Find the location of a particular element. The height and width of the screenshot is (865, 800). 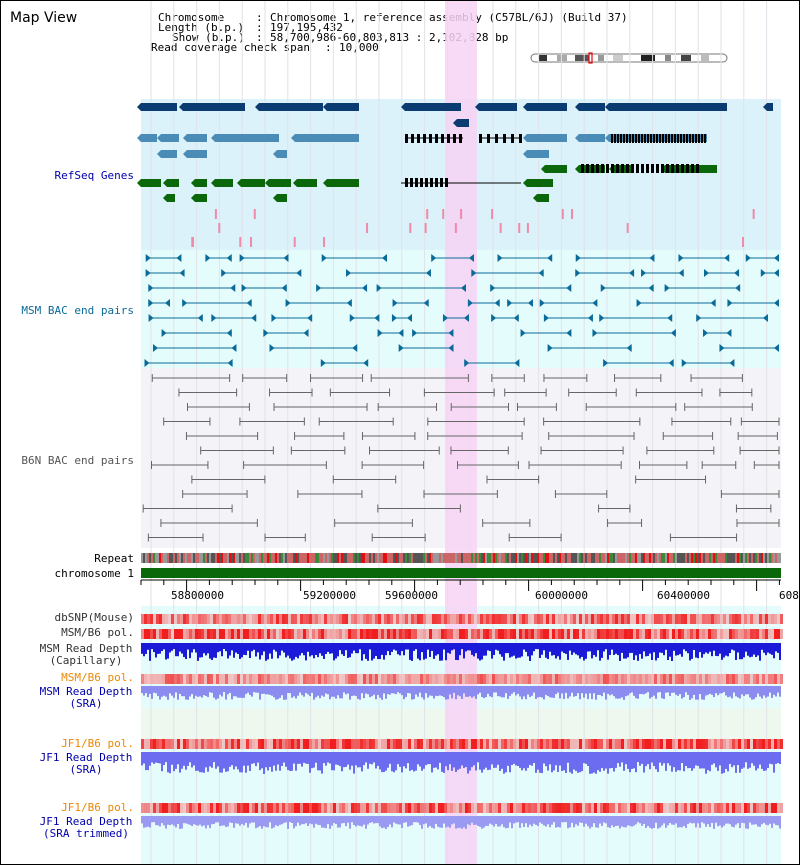

track-label-chromosome: chromosome 1 is located at coordinates (94, 573).